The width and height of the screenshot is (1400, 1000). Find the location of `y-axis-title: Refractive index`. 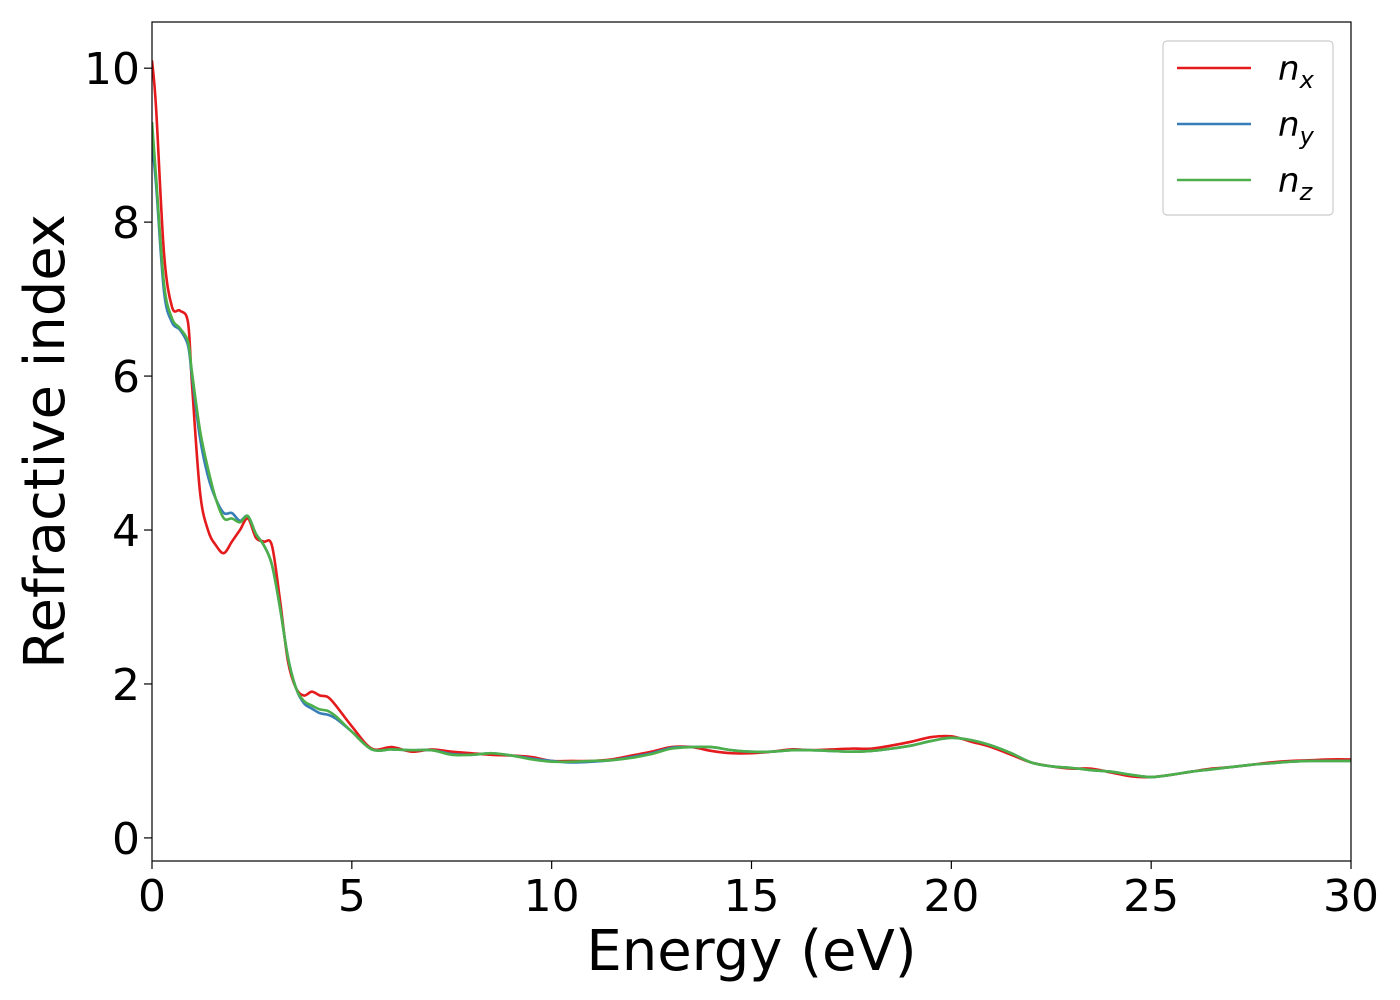

y-axis-title: Refractive index is located at coordinates (45, 441).